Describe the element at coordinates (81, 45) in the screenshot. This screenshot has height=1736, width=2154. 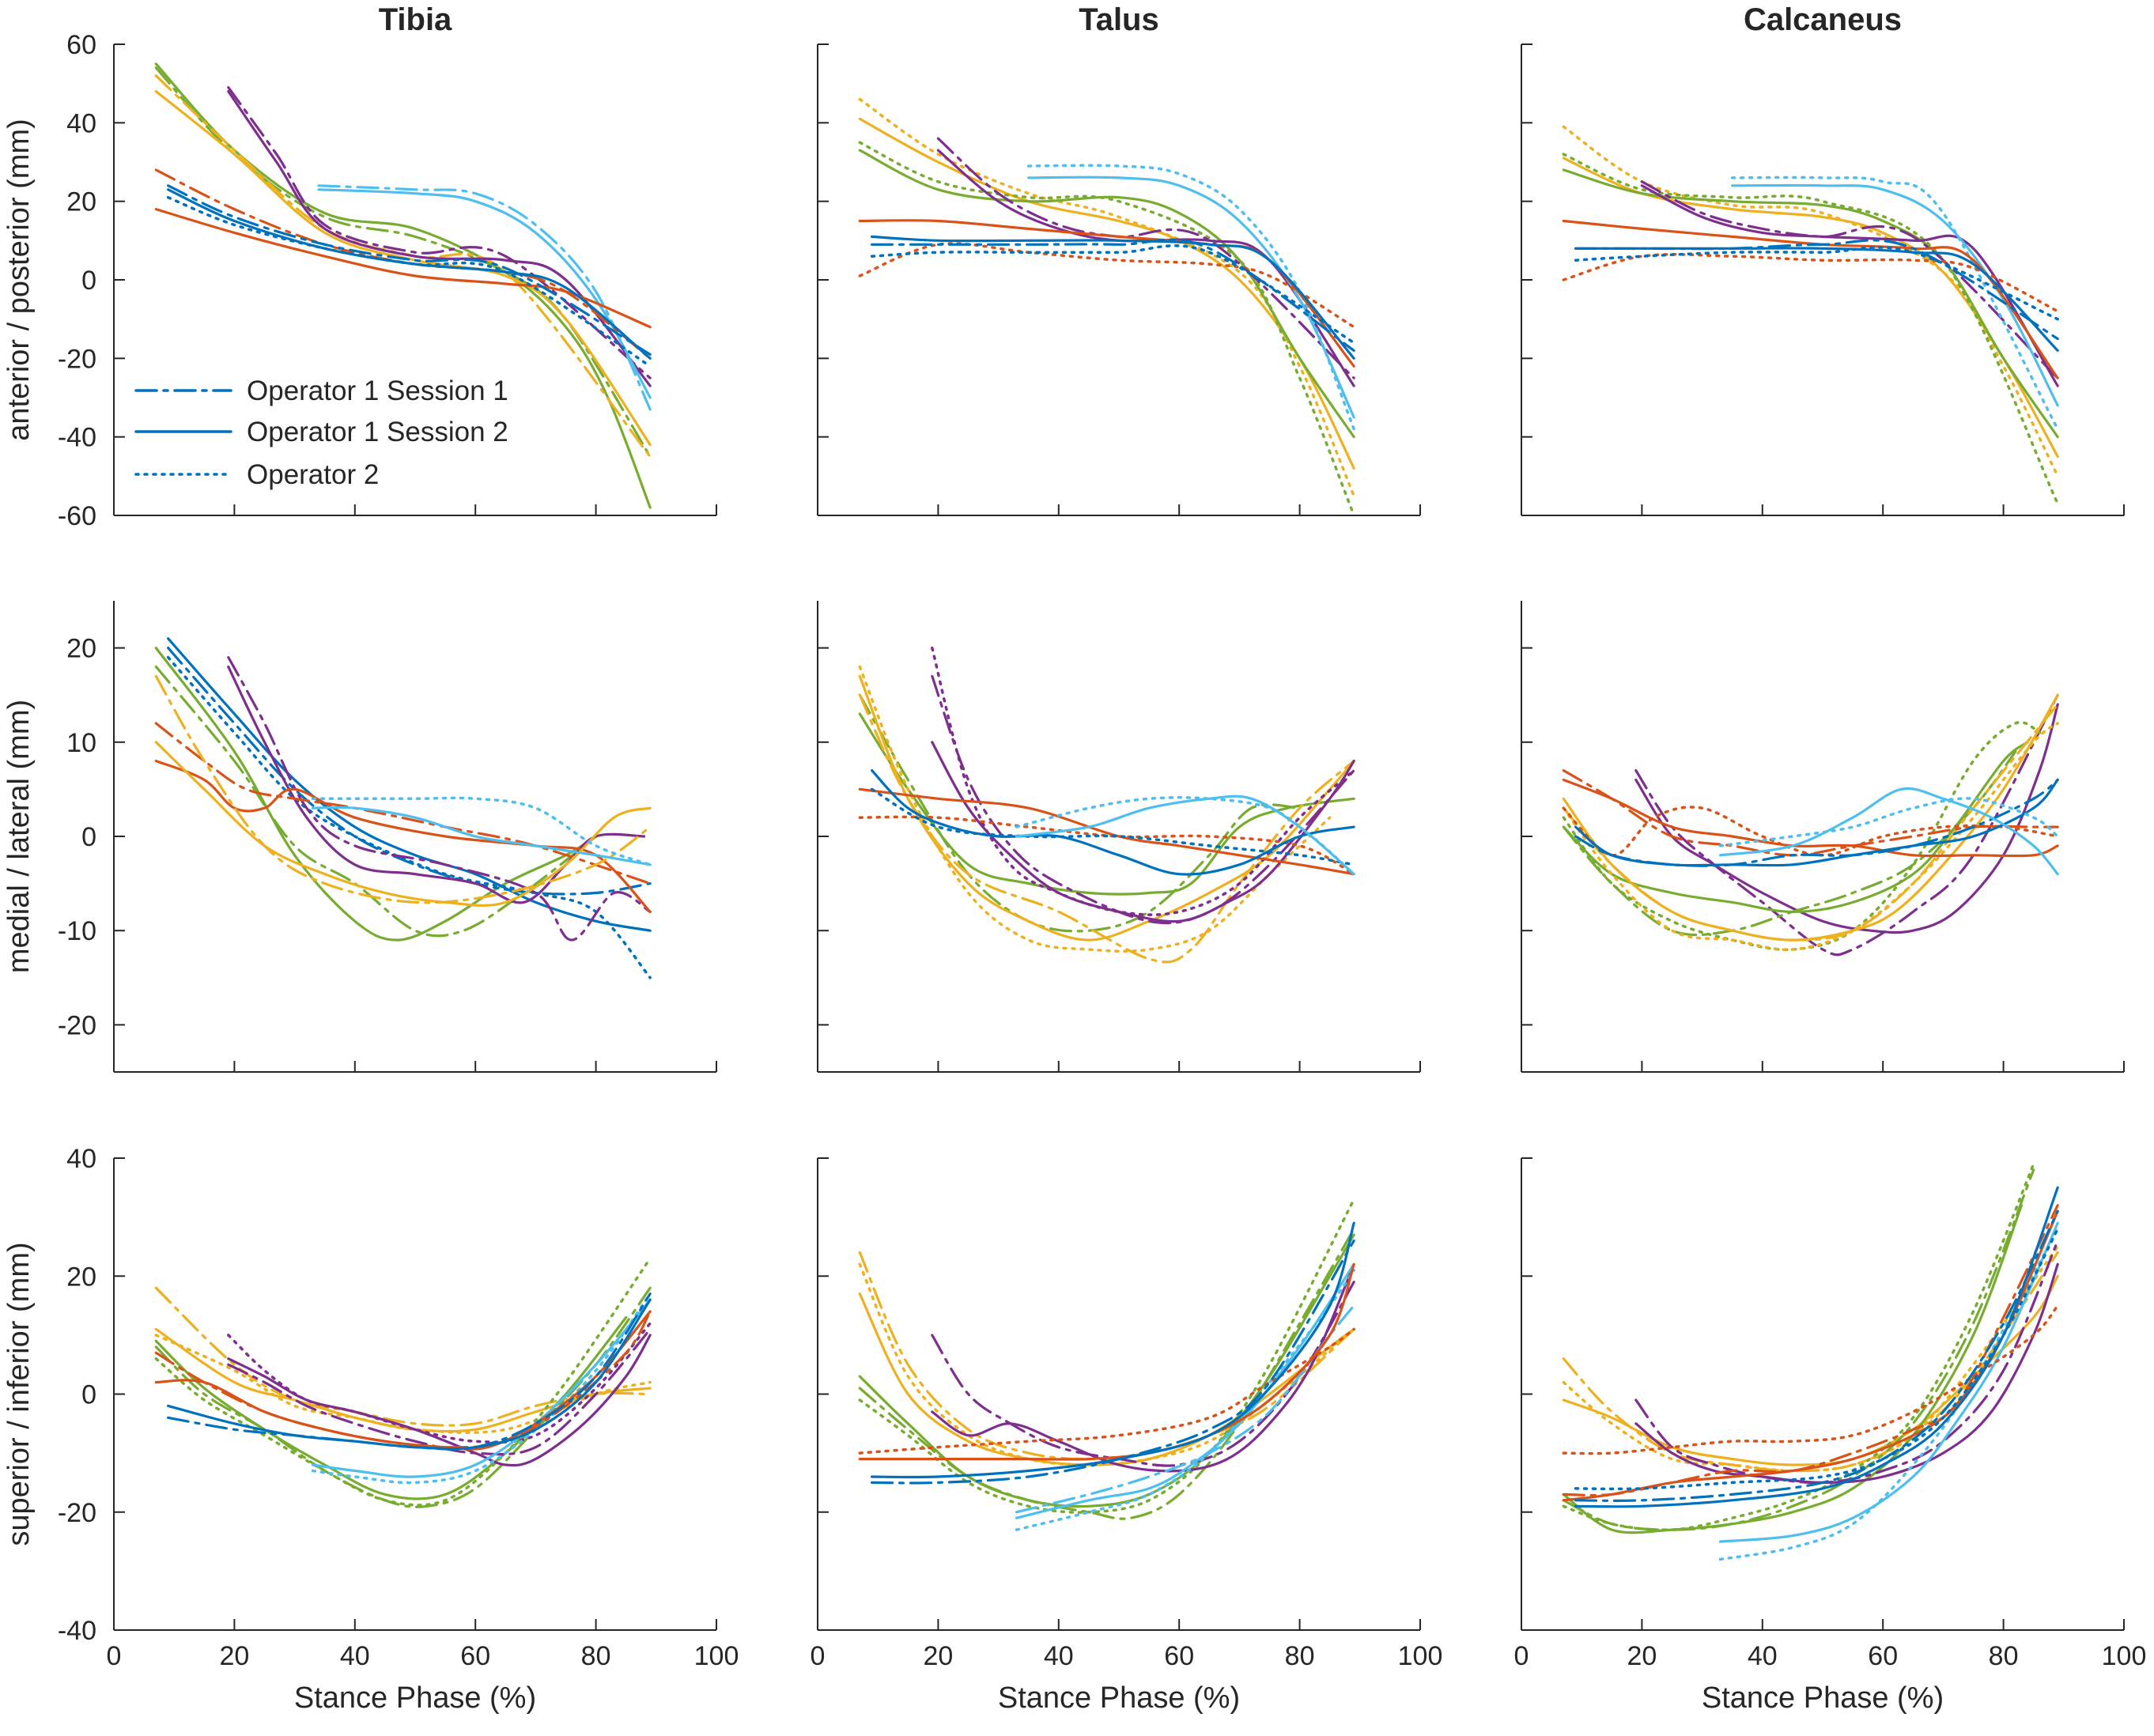
I see `y-tick-label: 60` at that location.